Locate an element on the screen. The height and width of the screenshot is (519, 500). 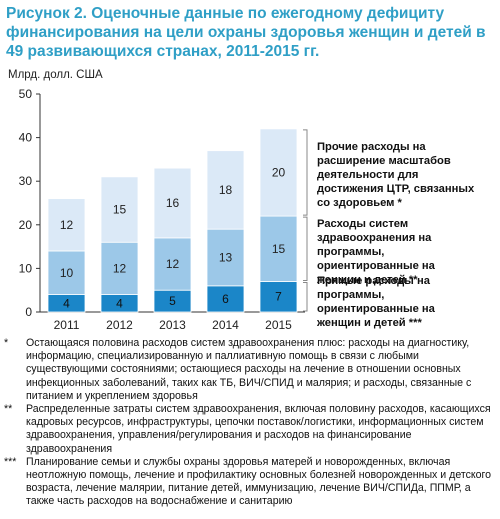
y-tick-label: 50 is located at coordinates (26, 94).